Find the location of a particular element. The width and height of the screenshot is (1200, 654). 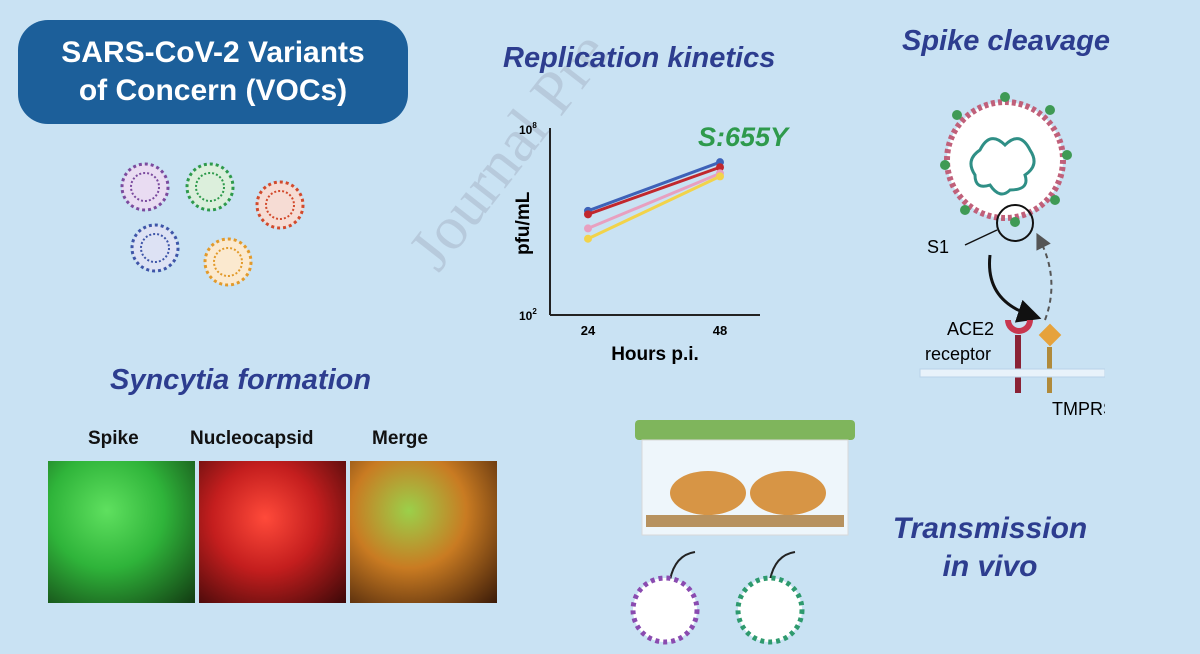

virion-purple-transmission-icon is located at coordinates (665, 610).